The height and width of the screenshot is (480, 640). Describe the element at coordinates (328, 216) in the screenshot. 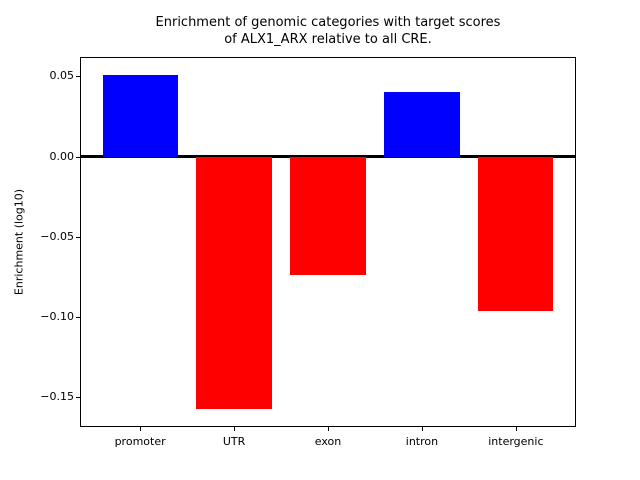

I see `bar-exon` at that location.